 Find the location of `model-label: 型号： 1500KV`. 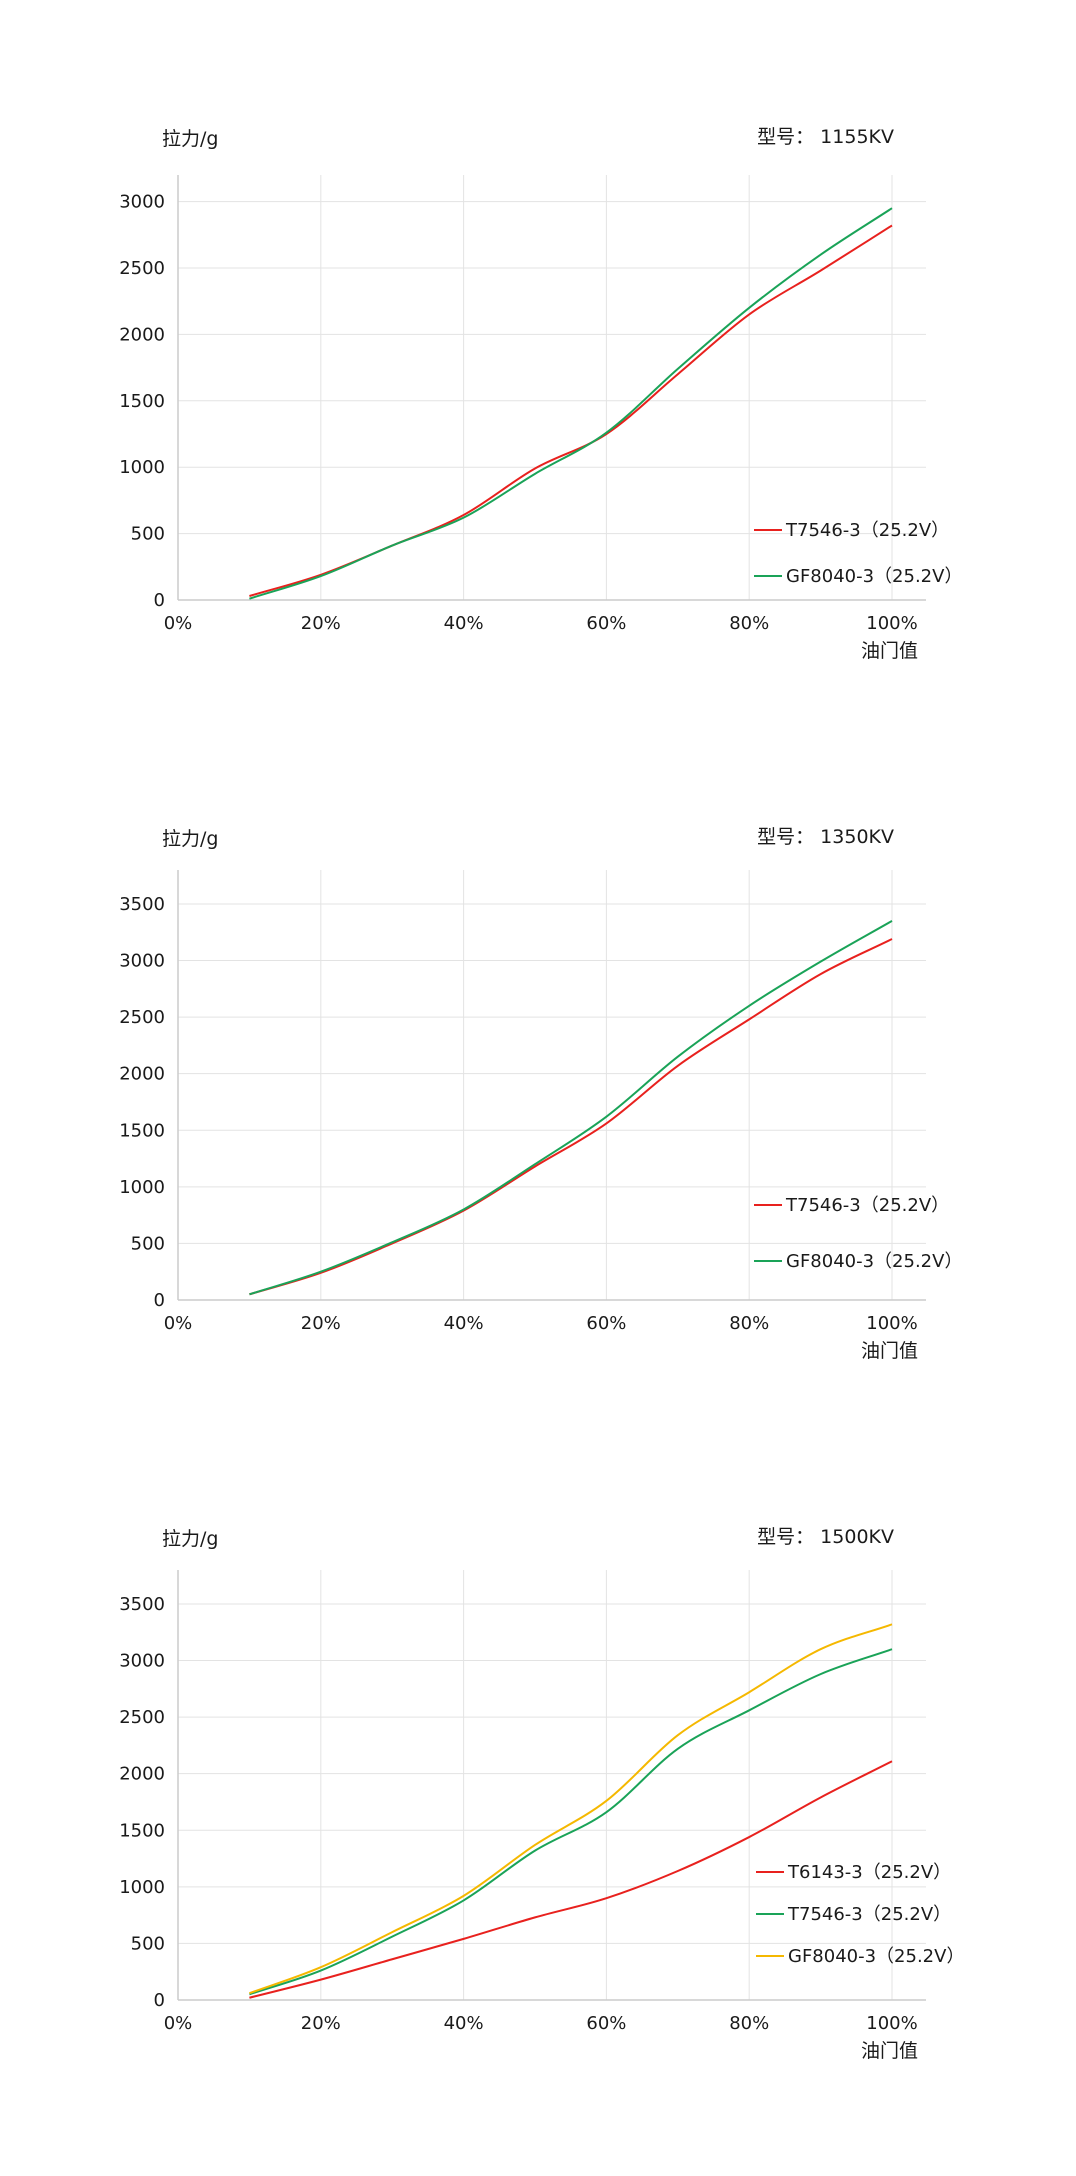

model-label: 型号： 1500KV is located at coordinates (825, 1537).